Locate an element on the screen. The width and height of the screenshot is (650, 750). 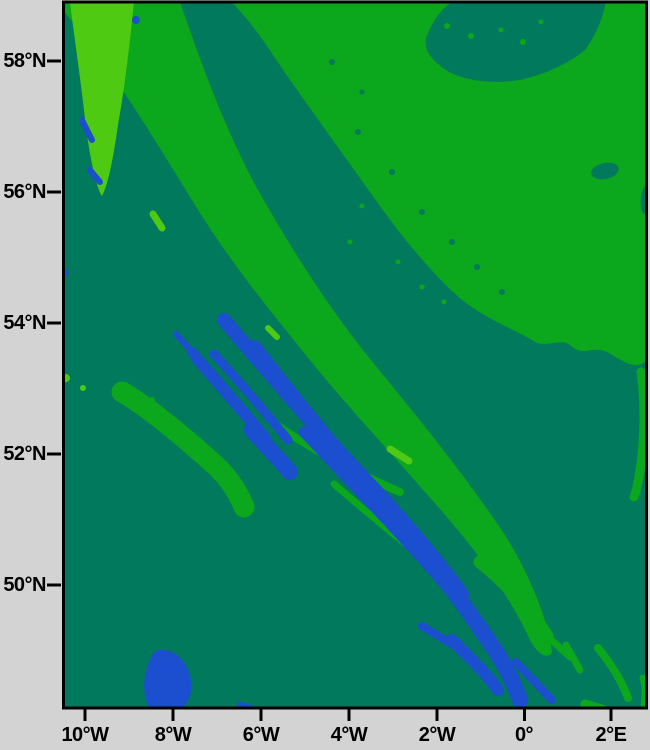
x-tick-label-2e: 2°E is located at coordinates (611, 735).